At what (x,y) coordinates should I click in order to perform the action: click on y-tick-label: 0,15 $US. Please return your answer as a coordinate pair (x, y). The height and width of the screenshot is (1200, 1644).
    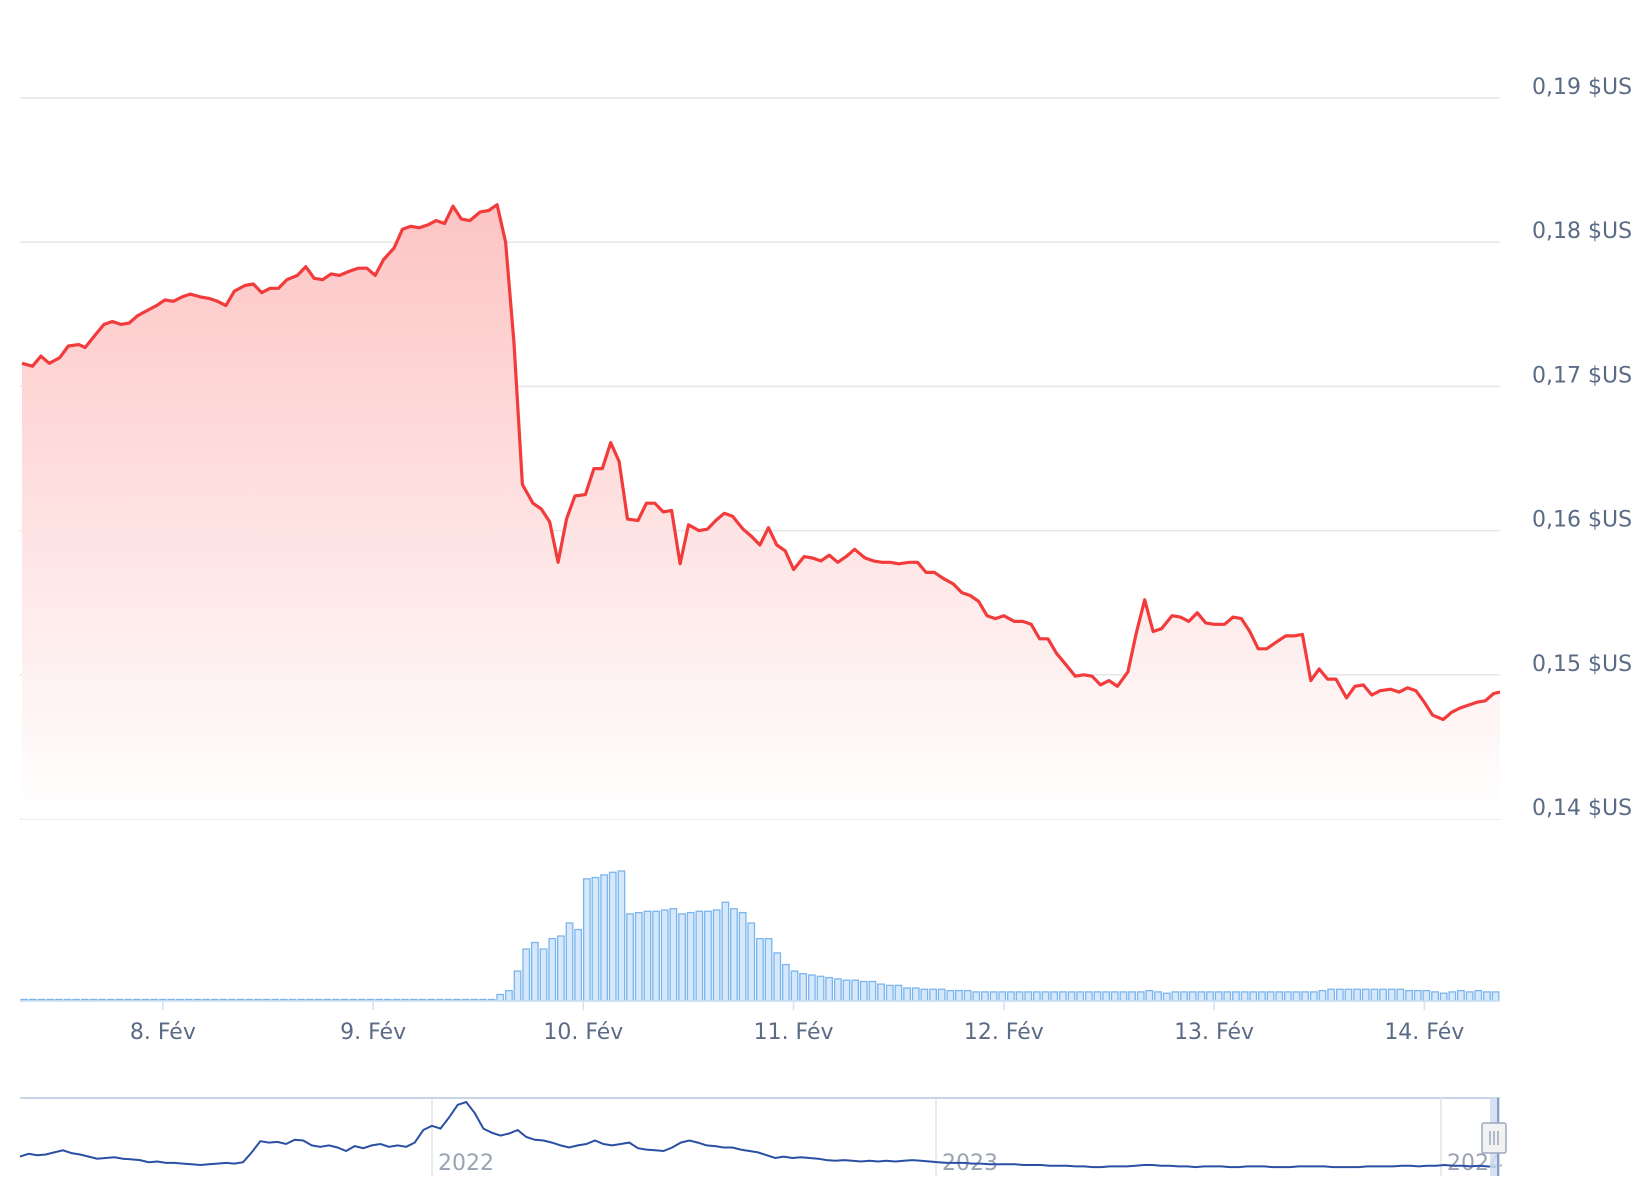
    Looking at the image, I should click on (1582, 664).